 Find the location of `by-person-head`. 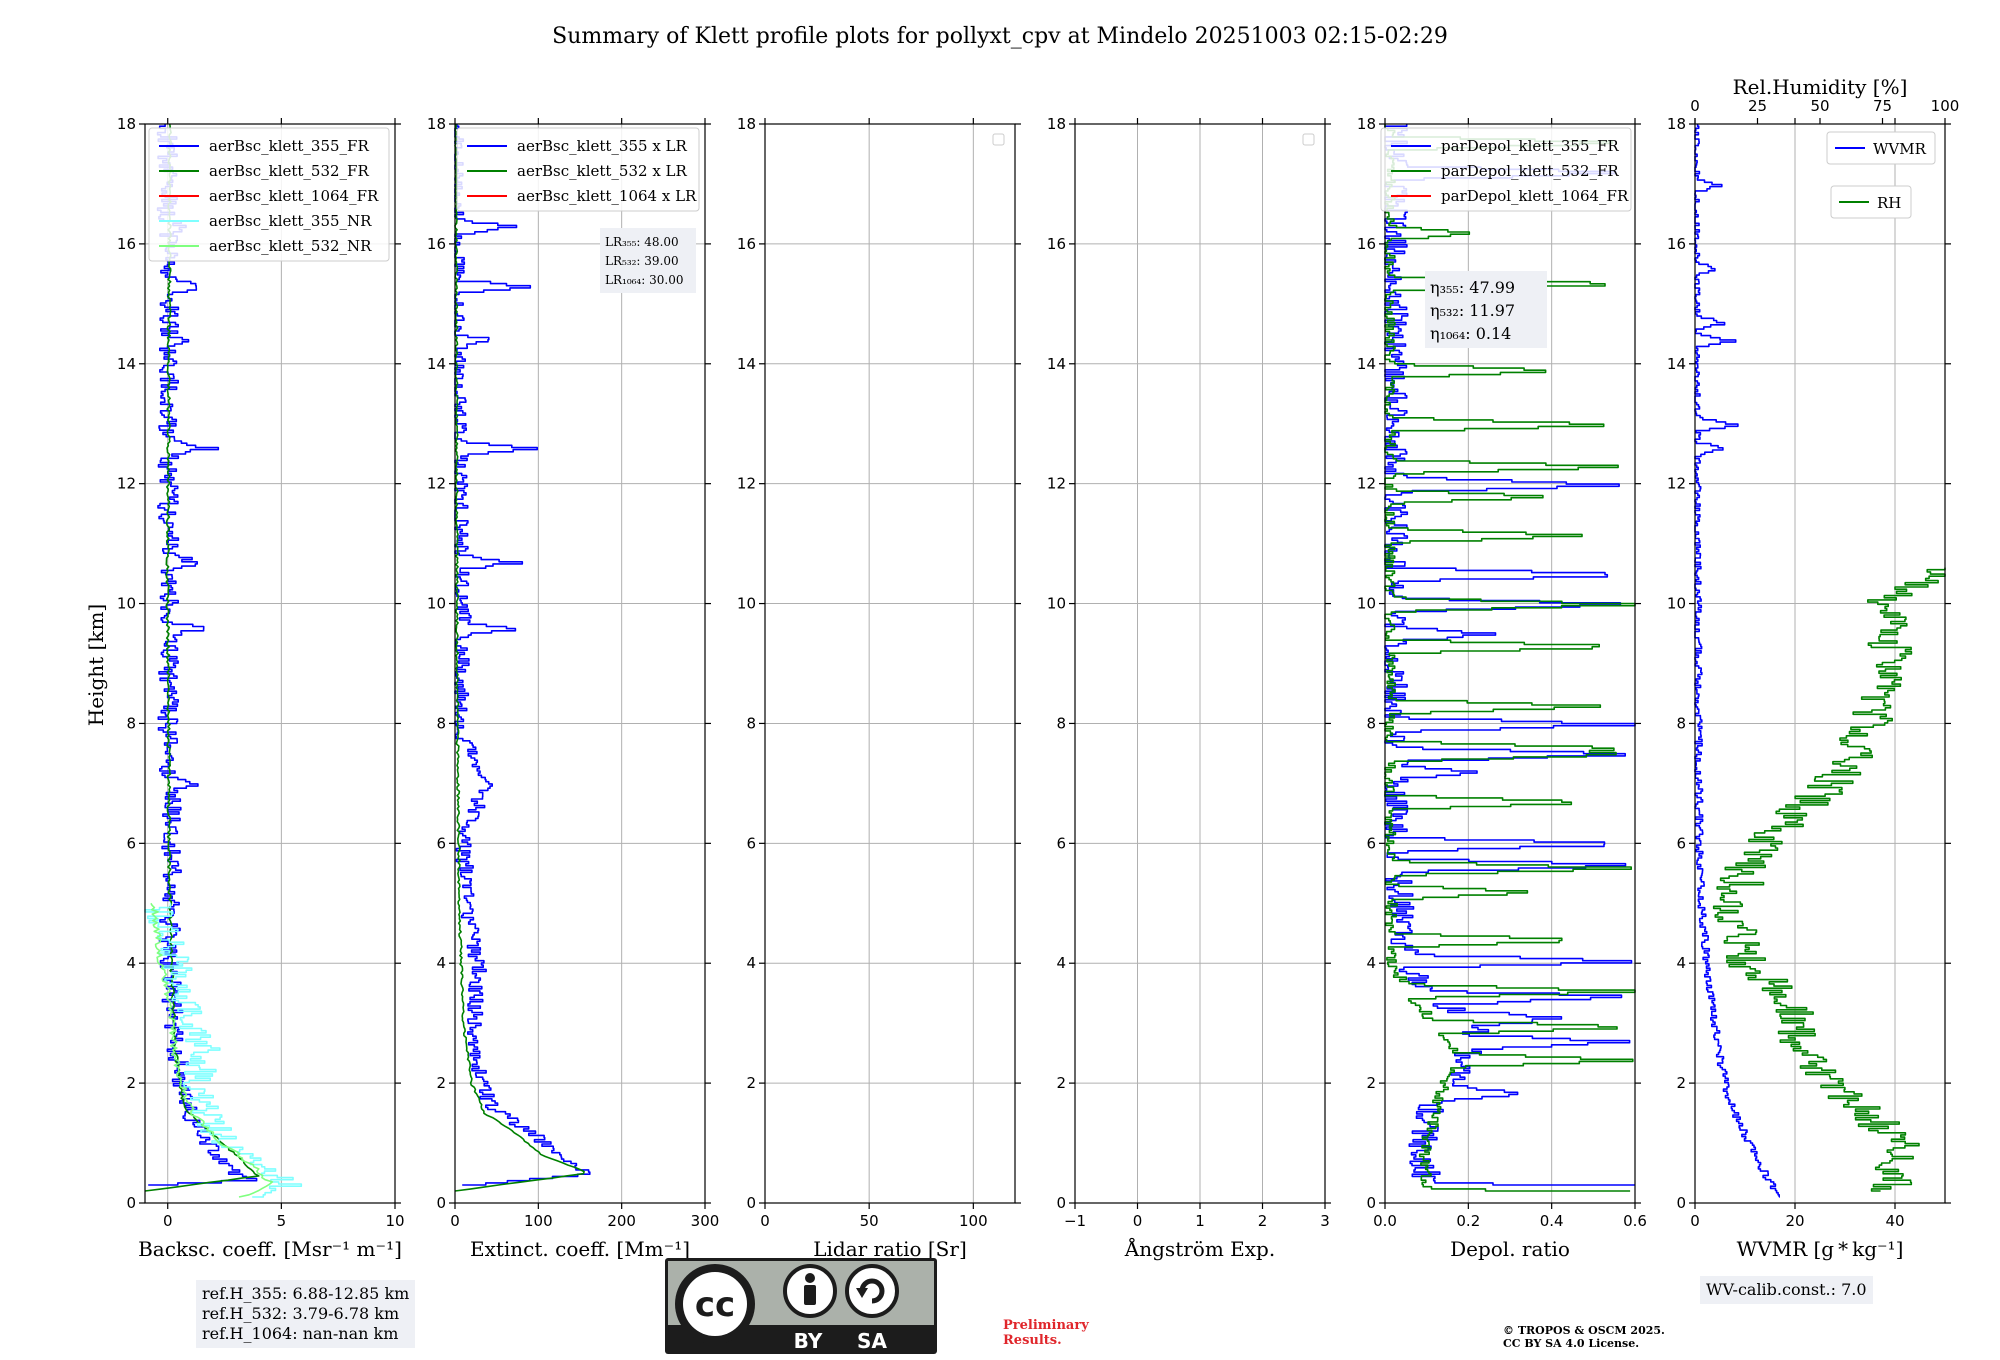

by-person-head is located at coordinates (810, 1278).